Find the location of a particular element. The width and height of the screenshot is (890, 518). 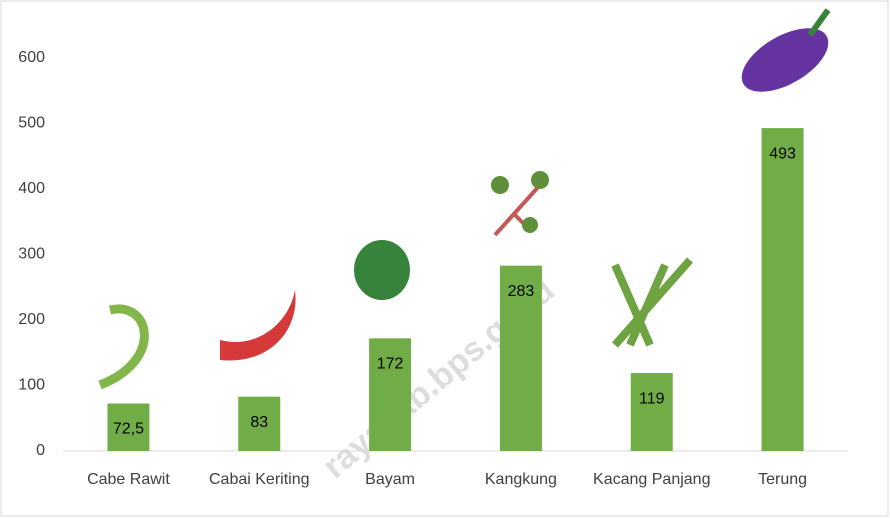

y-tick-label: 200 is located at coordinates (31, 319).